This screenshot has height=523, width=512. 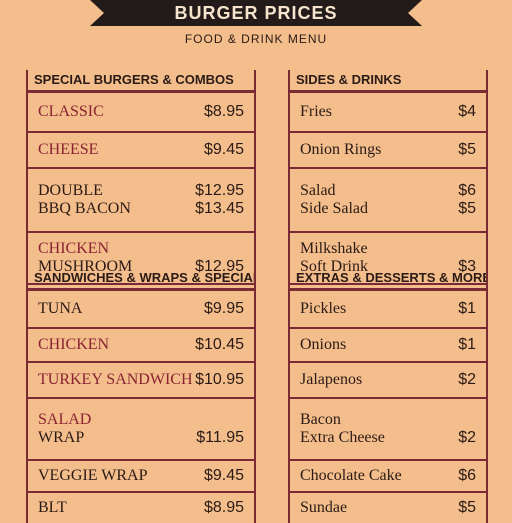 What do you see at coordinates (320, 419) in the screenshot?
I see `item-name: Bacon` at bounding box center [320, 419].